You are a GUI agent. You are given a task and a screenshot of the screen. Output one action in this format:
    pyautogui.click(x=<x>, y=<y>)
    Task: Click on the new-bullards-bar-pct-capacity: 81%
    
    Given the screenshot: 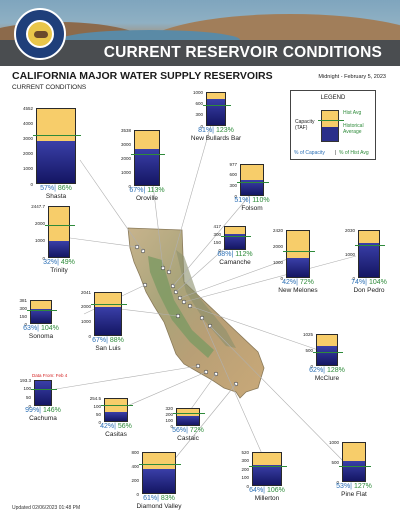 What is the action you would take?
    pyautogui.click(x=205, y=130)
    